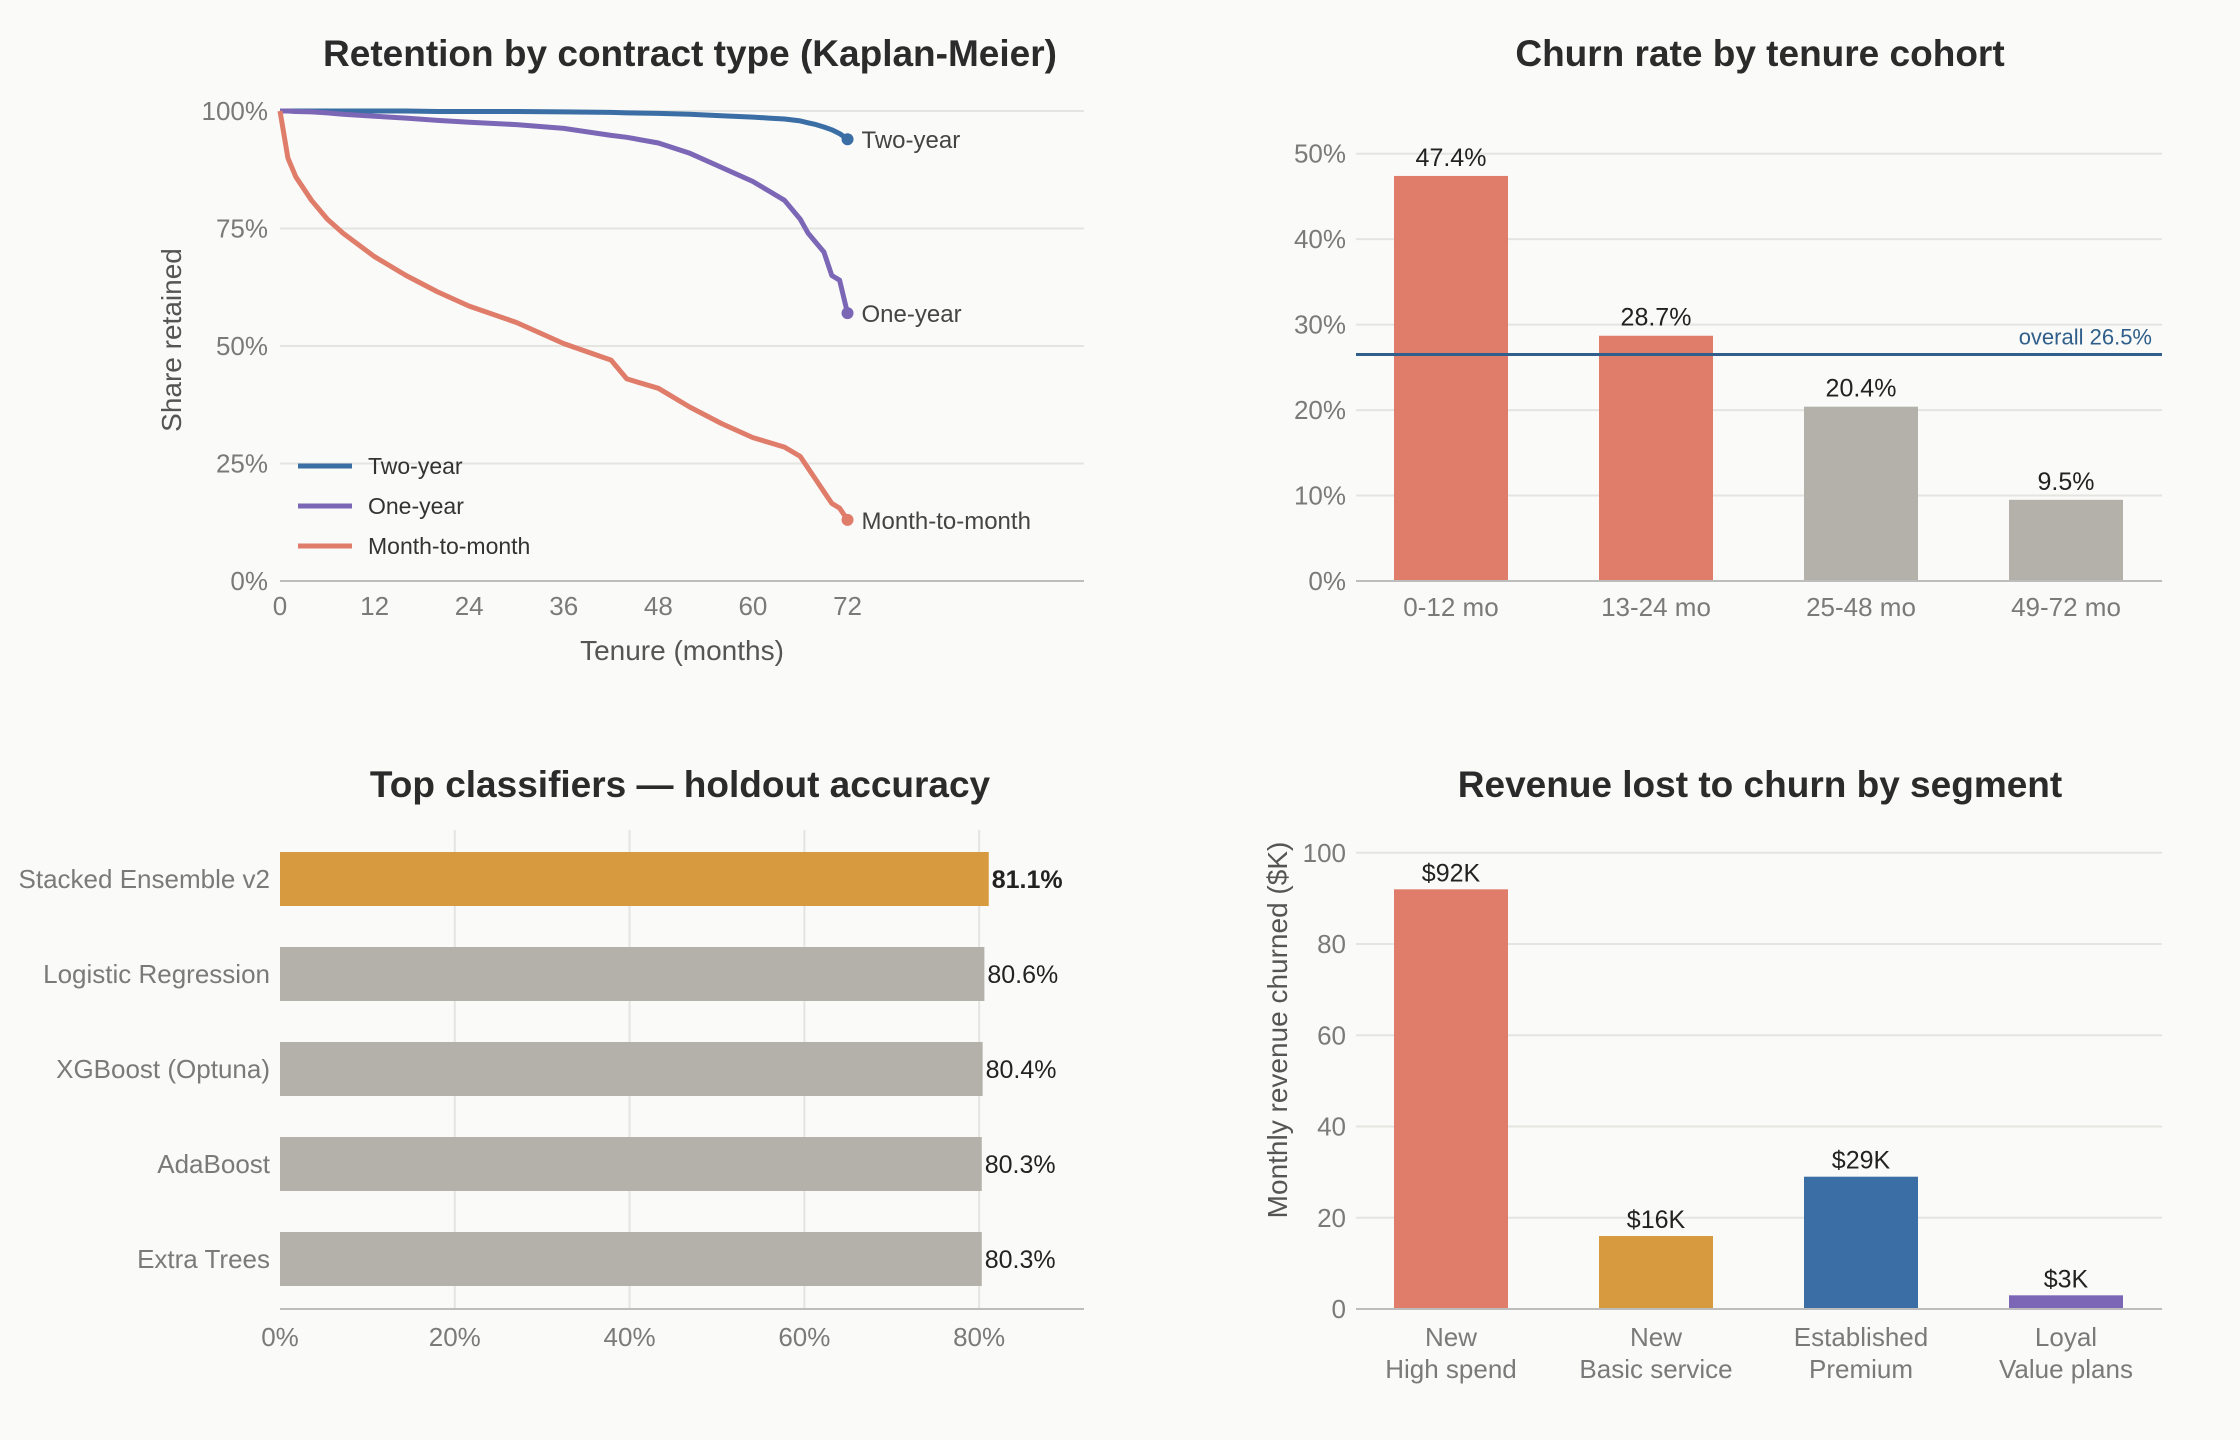 This screenshot has height=1440, width=2240. What do you see at coordinates (249, 581) in the screenshot?
I see `retention-y-tick-label: 0%` at bounding box center [249, 581].